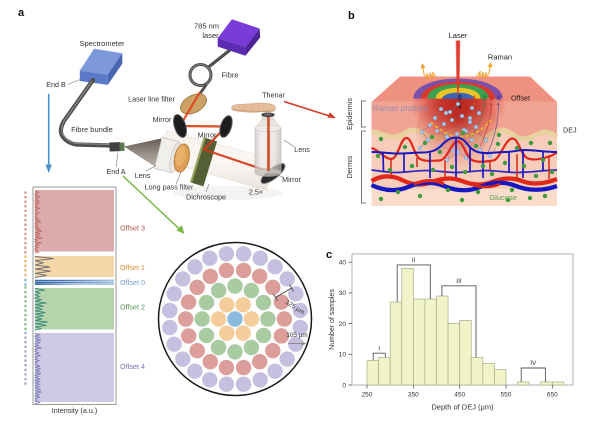  What do you see at coordinates (343, 324) in the screenshot?
I see `svg-text: 20` at bounding box center [343, 324].